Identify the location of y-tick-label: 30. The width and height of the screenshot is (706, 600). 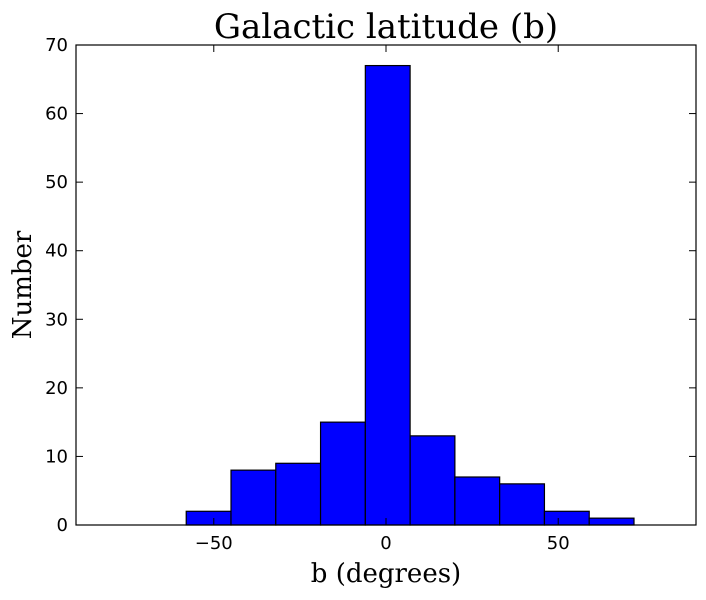
(56, 319).